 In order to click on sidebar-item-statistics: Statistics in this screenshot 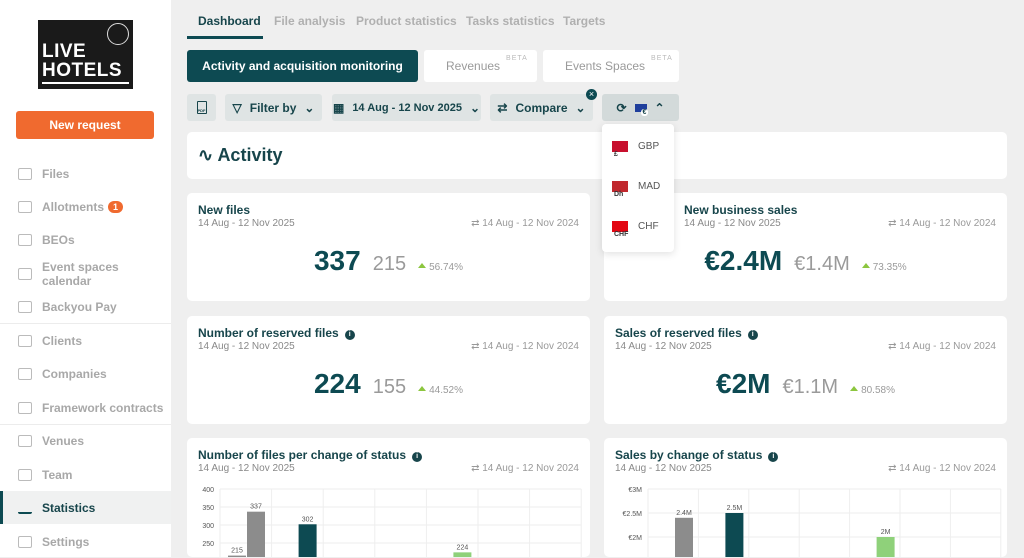, I will do `click(85, 507)`.